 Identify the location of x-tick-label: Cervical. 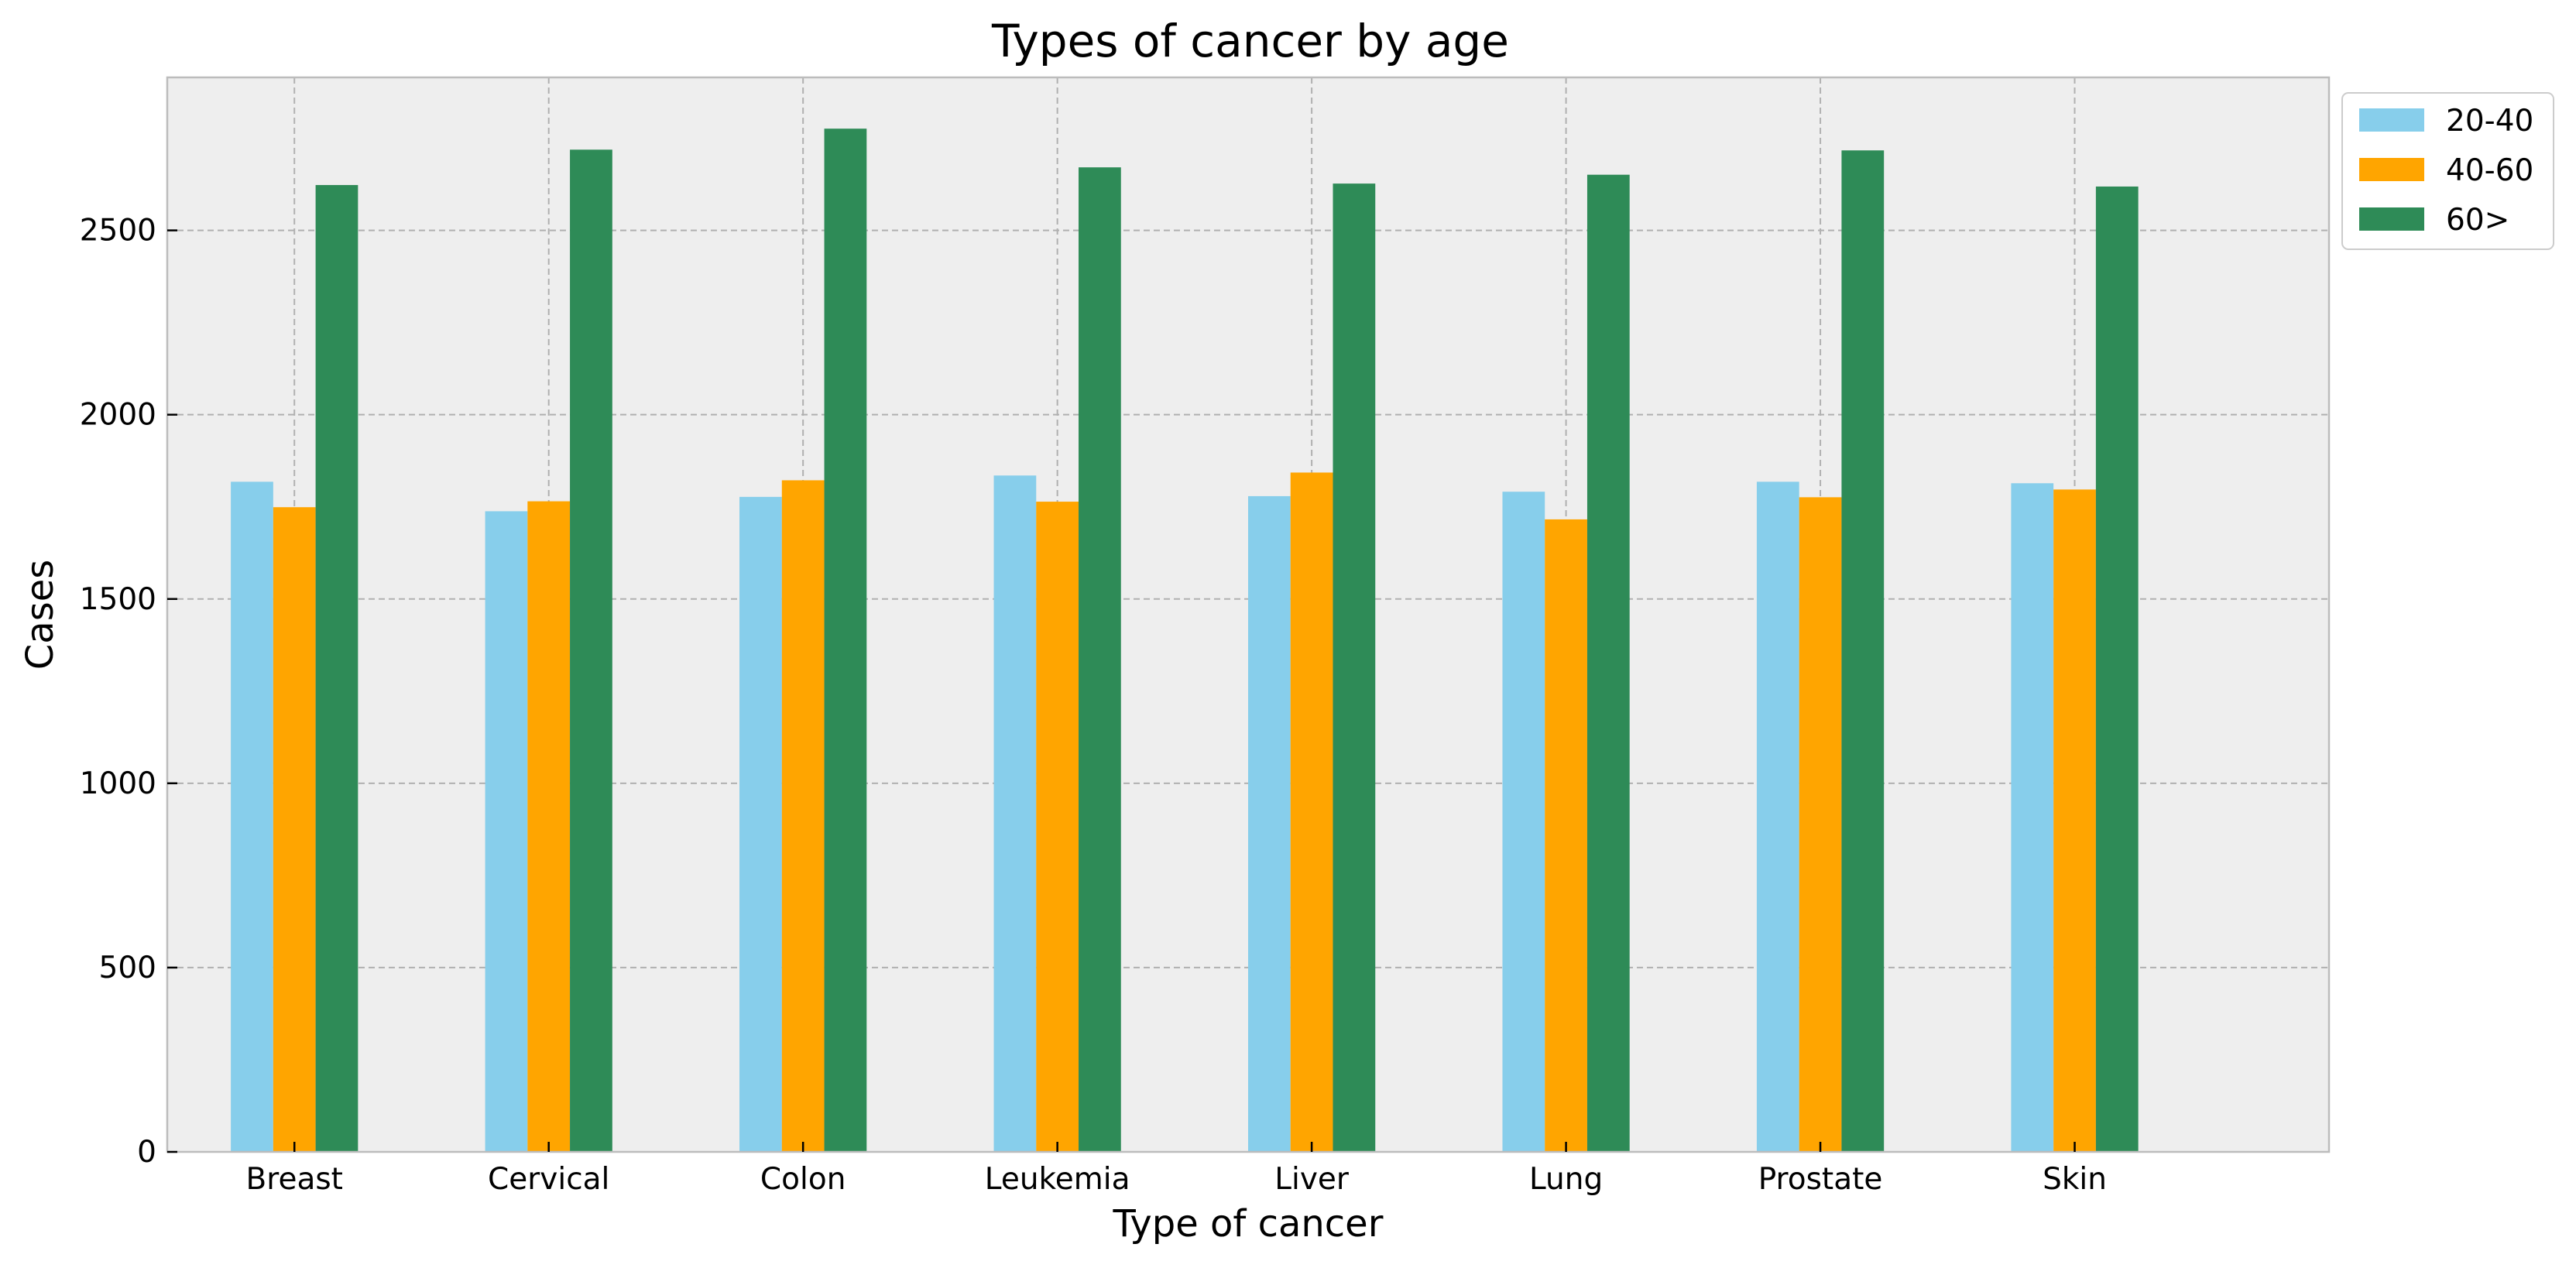
(548, 1179).